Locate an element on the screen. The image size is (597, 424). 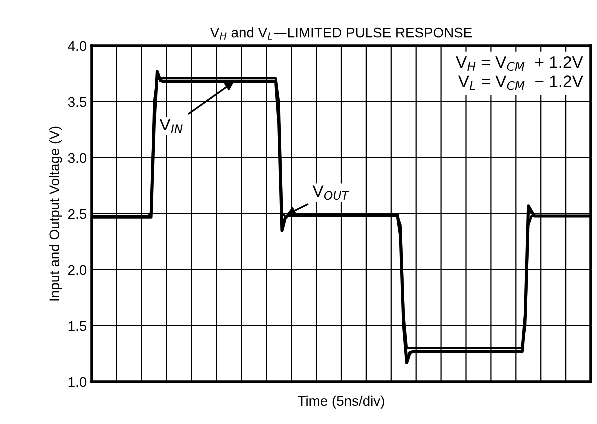
y-axis-title: Input and Output Voltage (V) is located at coordinates (55, 213).